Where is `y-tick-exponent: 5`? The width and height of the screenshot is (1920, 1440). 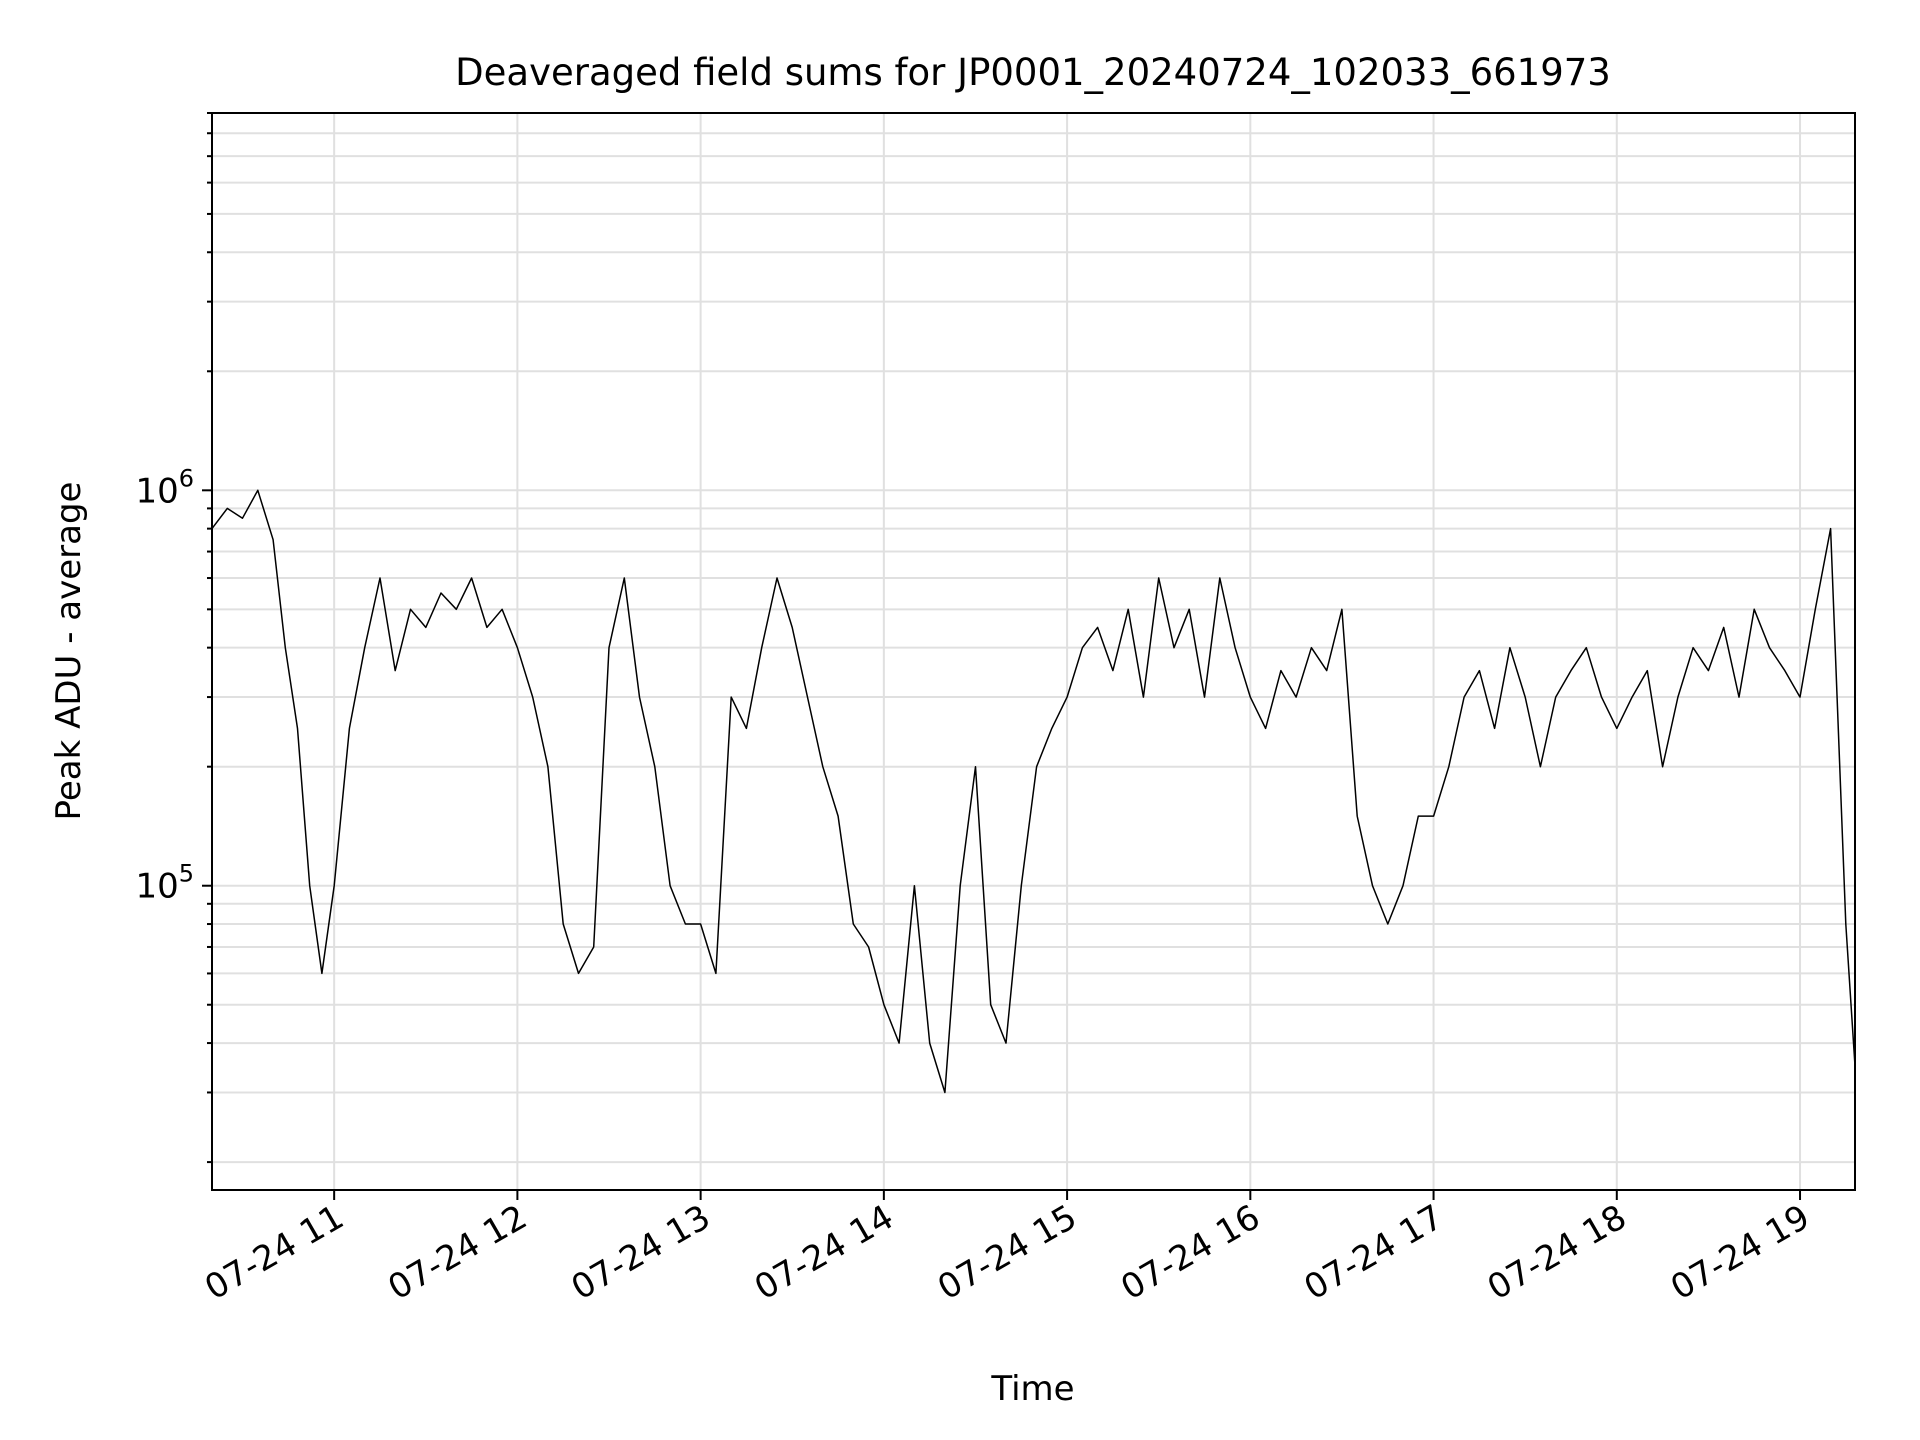
y-tick-exponent: 5 is located at coordinates (186, 874).